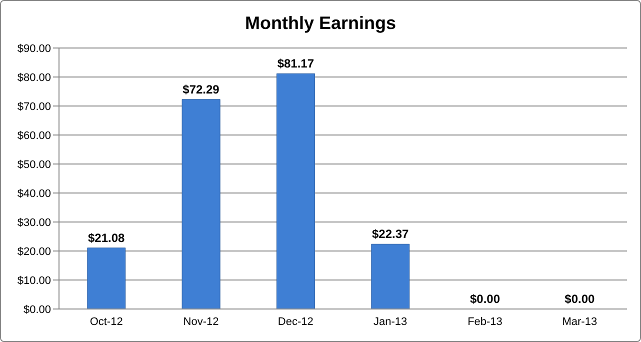 This screenshot has height=342, width=641. Describe the element at coordinates (34, 48) in the screenshot. I see `y-tick-label: $90.00` at that location.